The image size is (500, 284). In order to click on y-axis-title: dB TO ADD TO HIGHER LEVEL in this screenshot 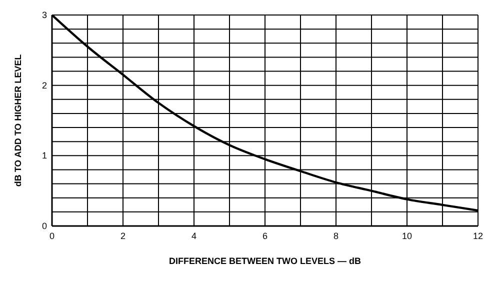, I will do `click(18, 120)`.